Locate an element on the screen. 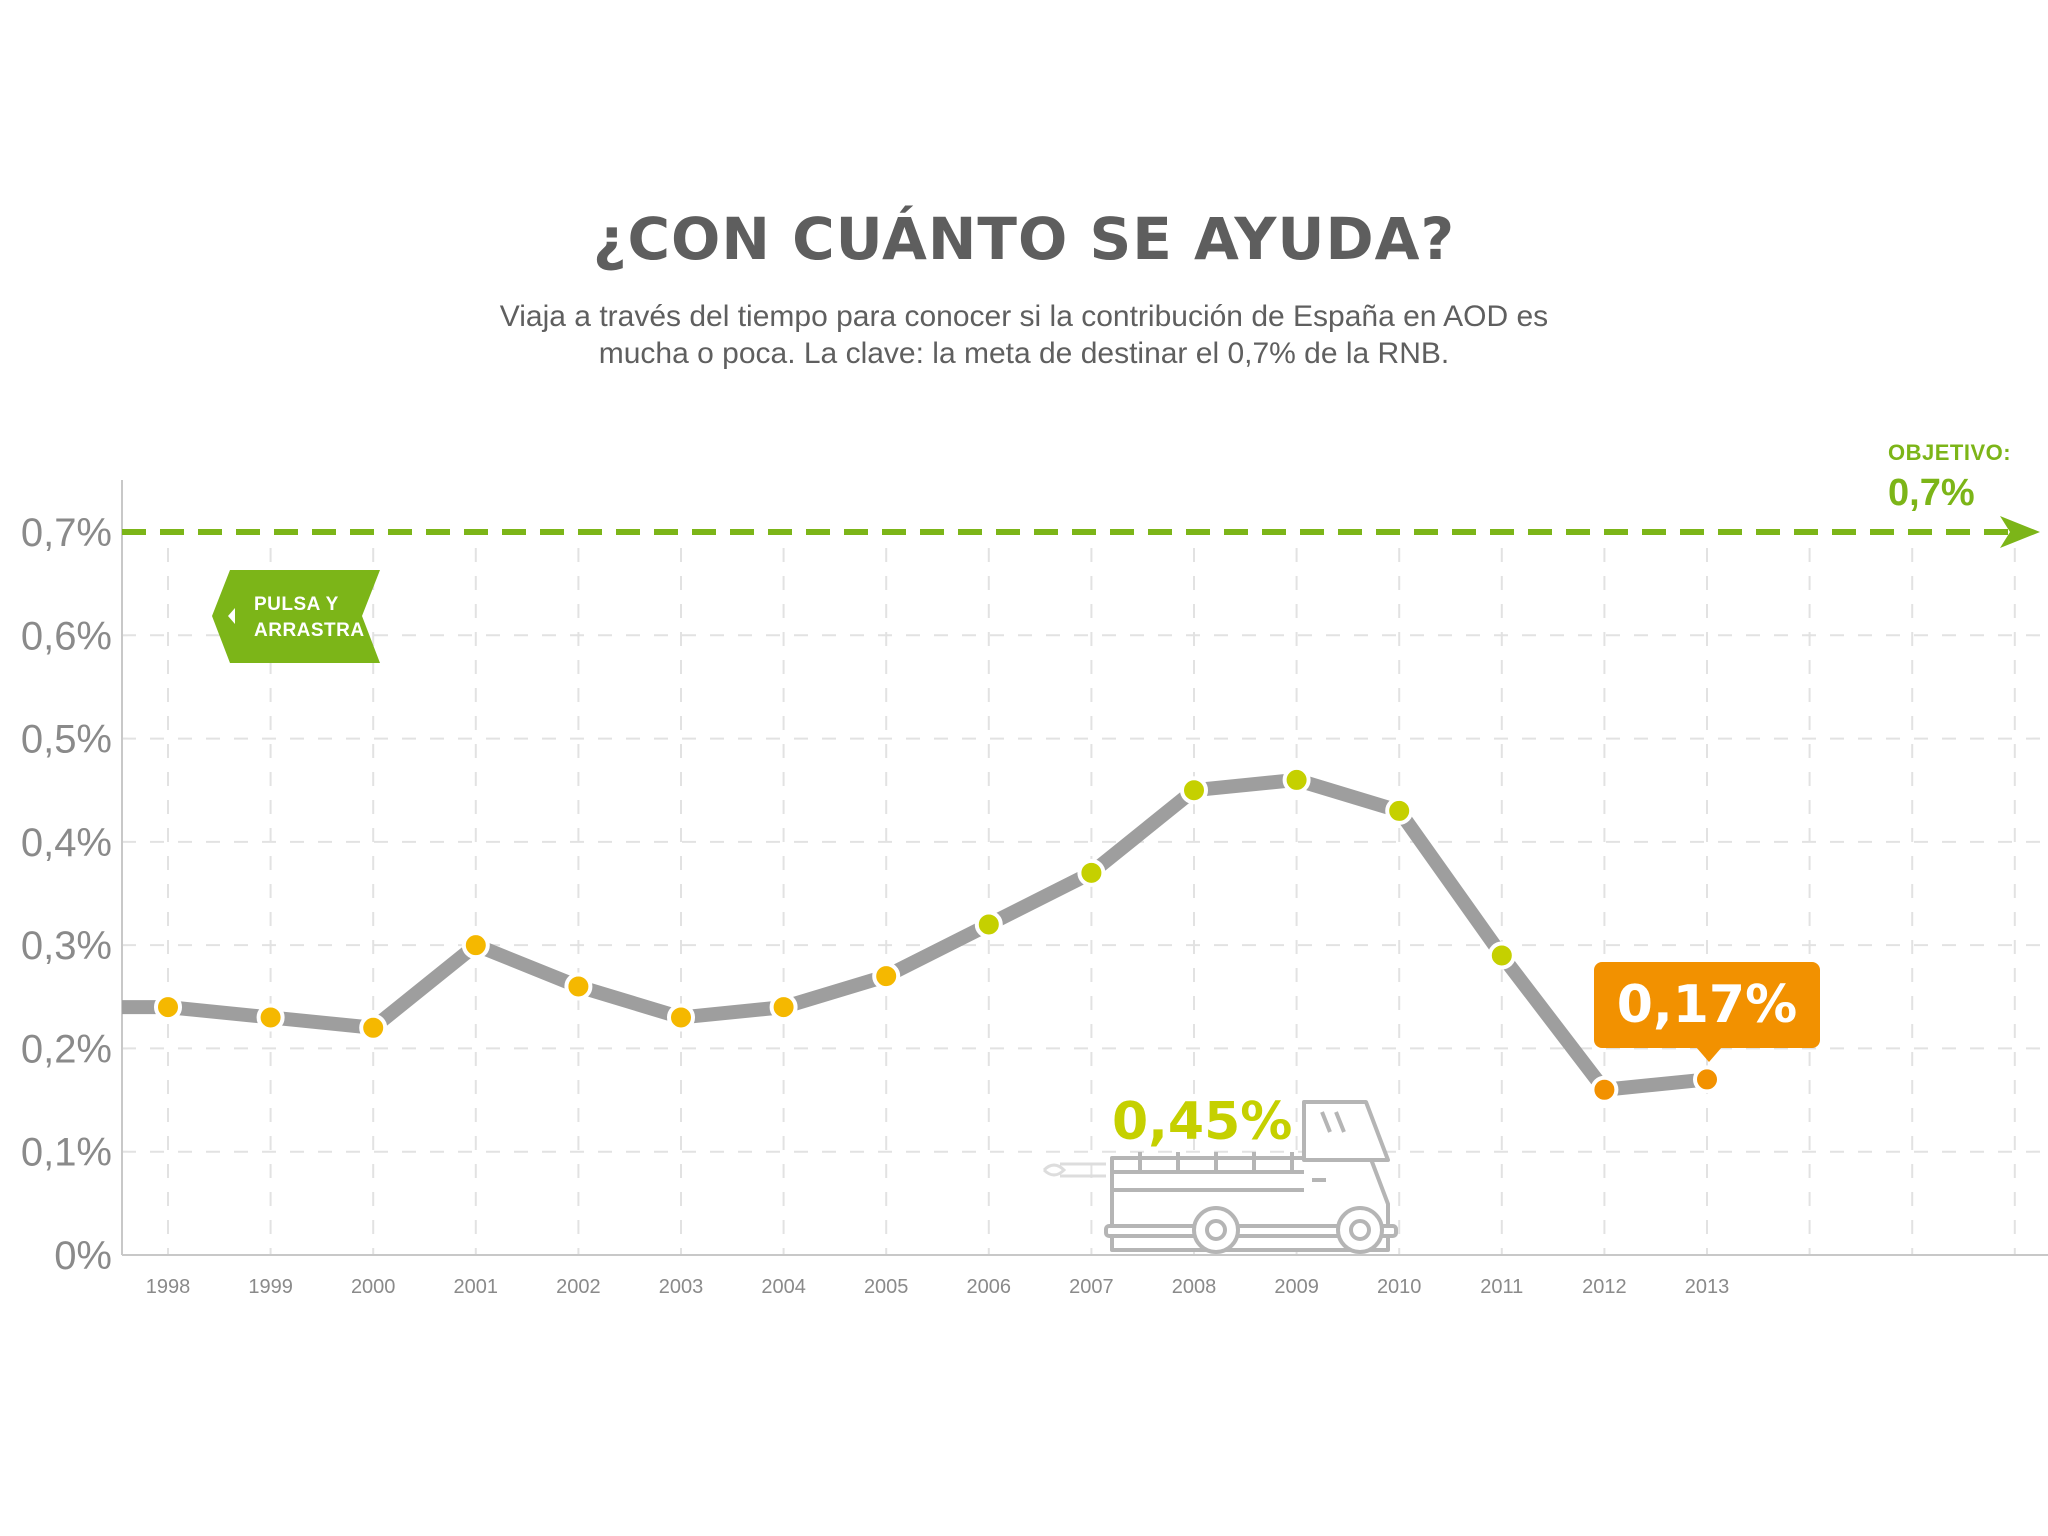 Image resolution: width=2048 pixels, height=1536 pixels. x-tick-label: 2009 is located at coordinates (1296, 1287).